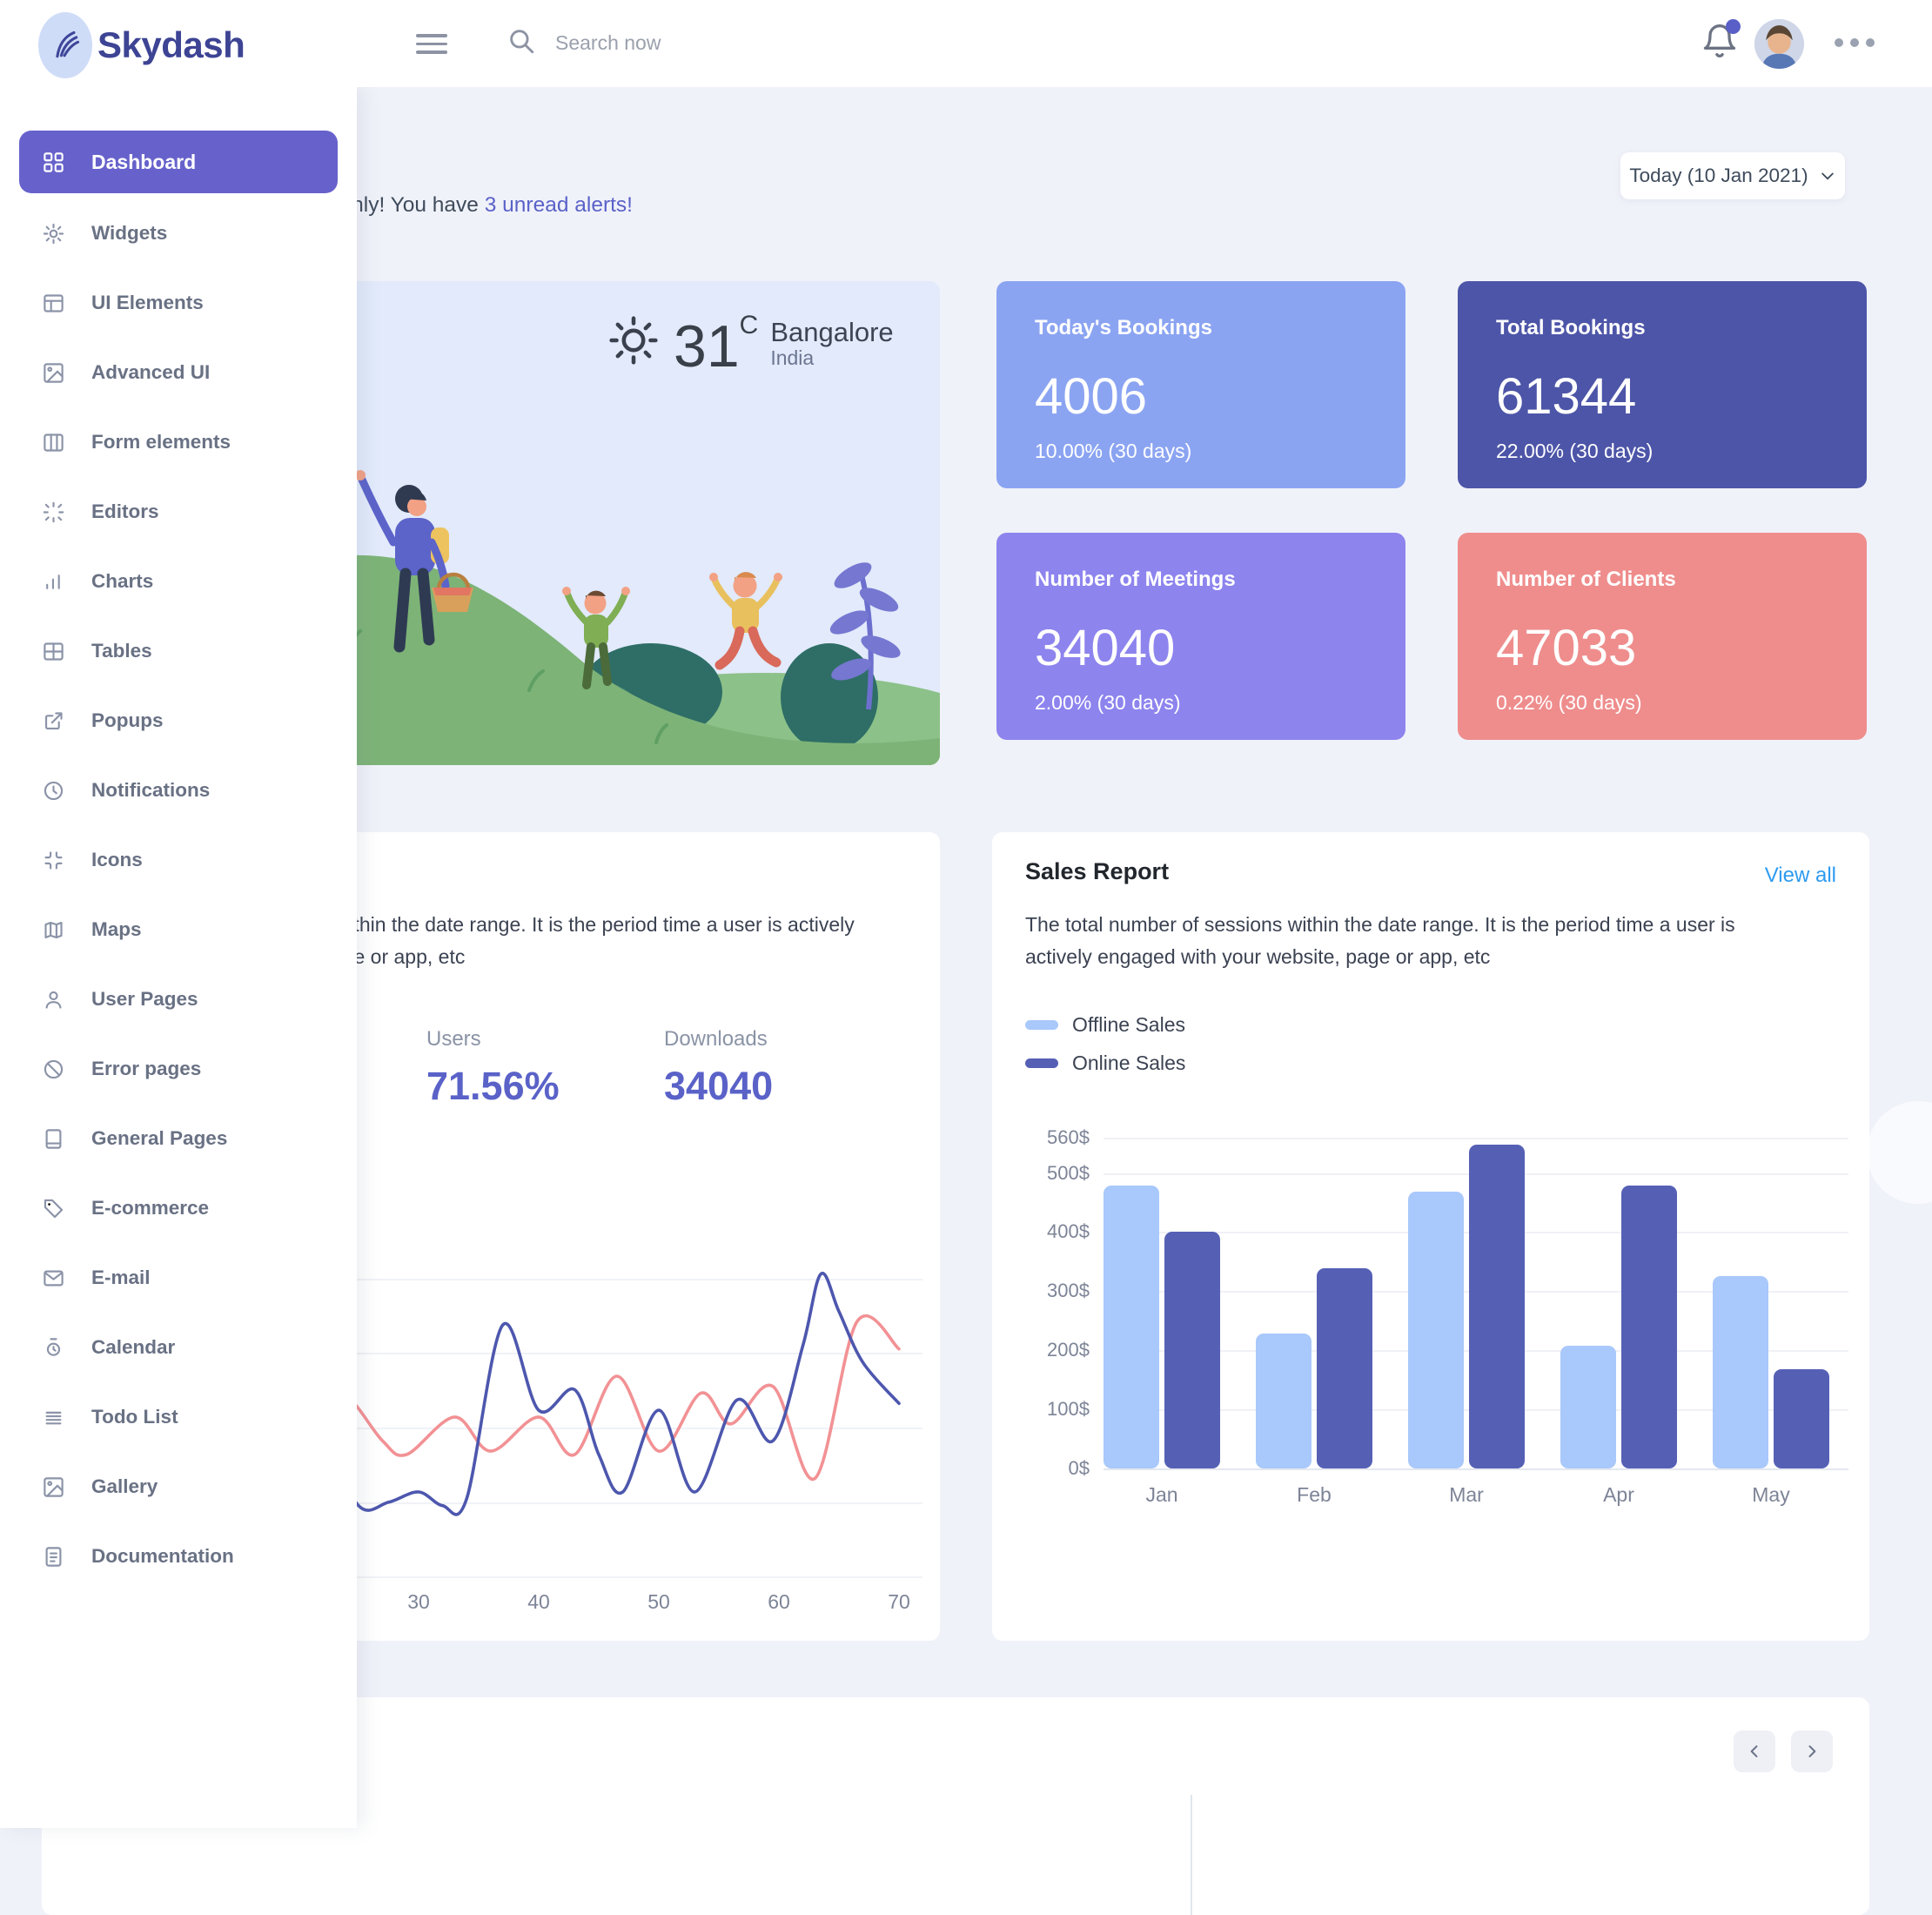  I want to click on sidebar-item-calendar: Calendar, so click(179, 1347).